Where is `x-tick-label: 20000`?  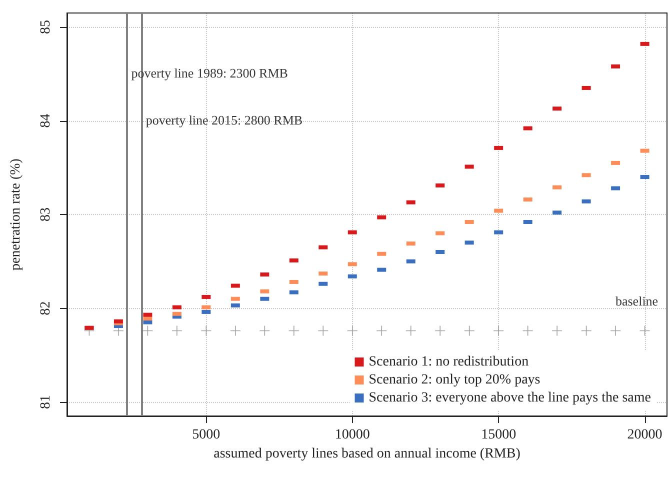 x-tick-label: 20000 is located at coordinates (644, 435).